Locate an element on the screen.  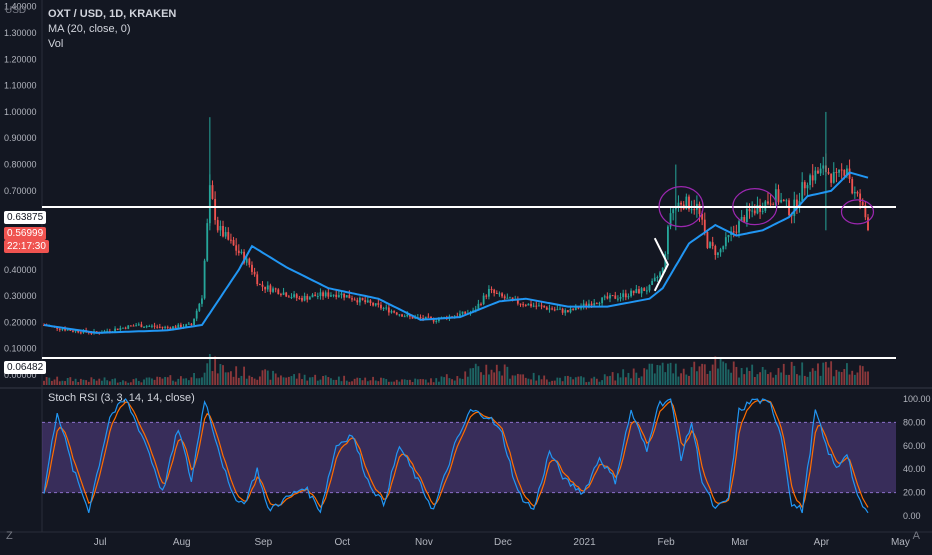
stoch-rsi-legend: Stoch RSI (3, 3, 14, 14, close) is located at coordinates (121, 398).